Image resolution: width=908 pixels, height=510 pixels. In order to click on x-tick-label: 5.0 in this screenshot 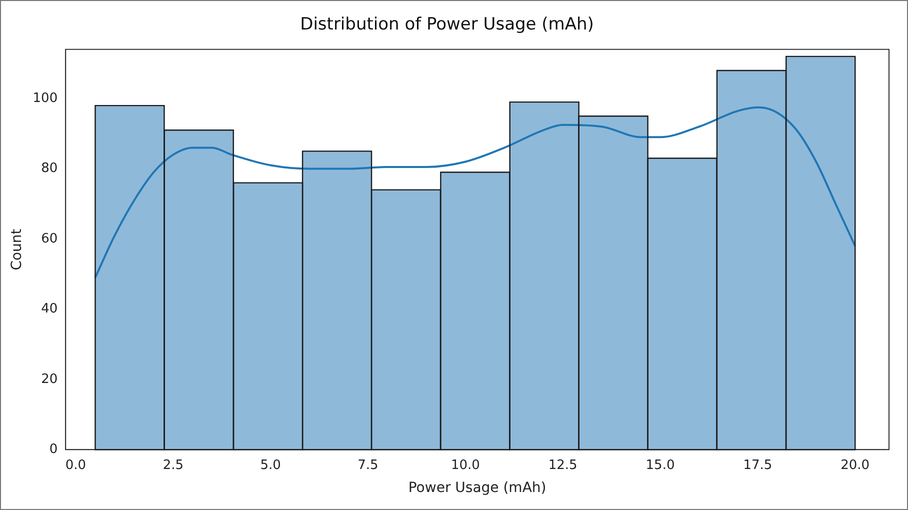, I will do `click(270, 465)`.